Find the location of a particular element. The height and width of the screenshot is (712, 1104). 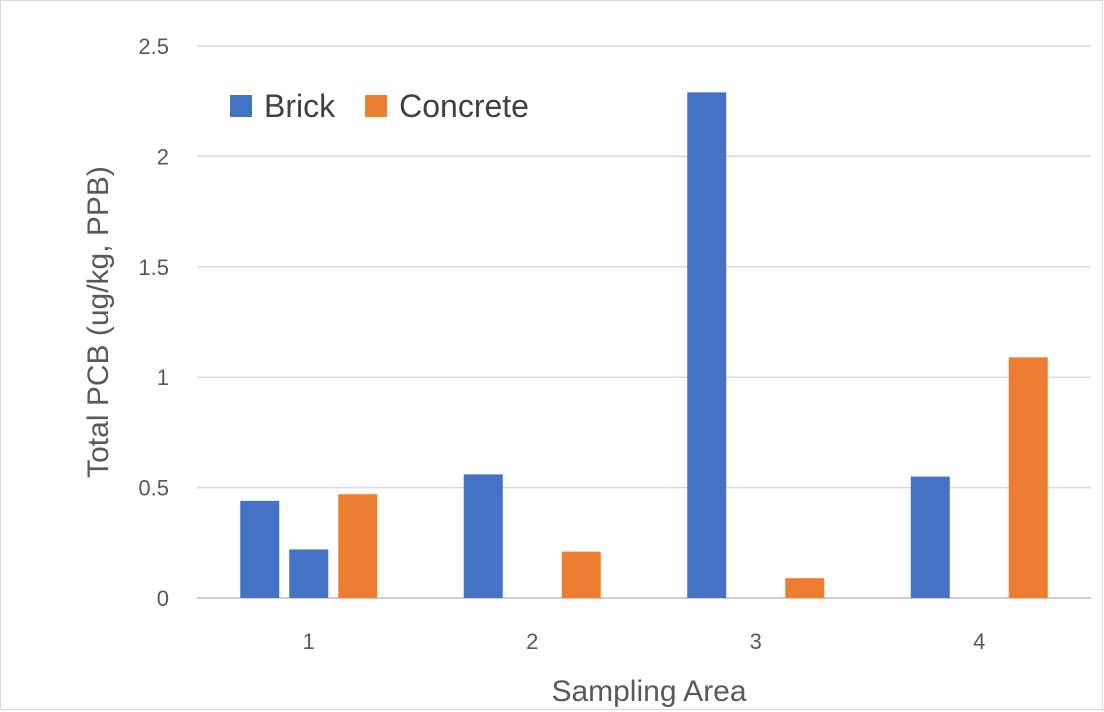

x-axis-title: Sampling Area is located at coordinates (648, 691).